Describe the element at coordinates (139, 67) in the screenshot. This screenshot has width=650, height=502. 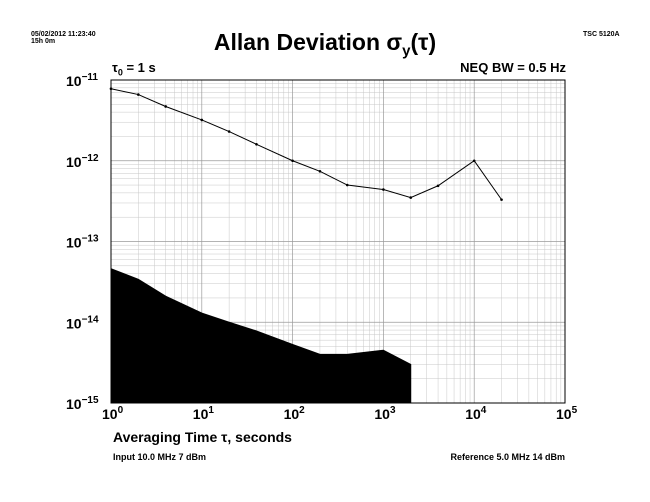
I see `tau0-value: = 1 s` at that location.